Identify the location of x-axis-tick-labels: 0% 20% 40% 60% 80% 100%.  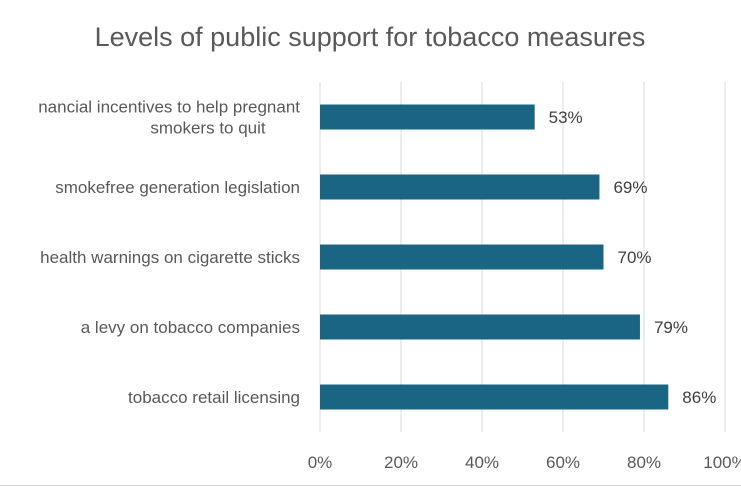
(524, 462).